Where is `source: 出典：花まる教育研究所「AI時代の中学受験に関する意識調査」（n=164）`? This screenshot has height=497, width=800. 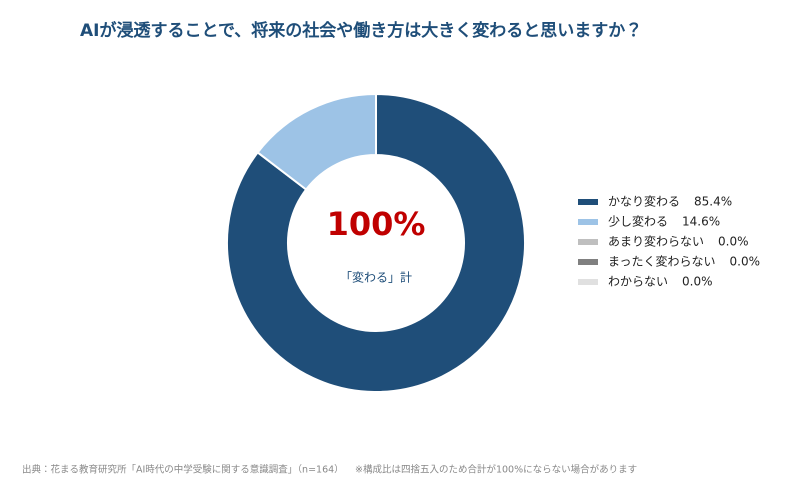 source: 出典：花まる教育研究所「AI時代の中学受験に関する意識調査」（n=164） is located at coordinates (183, 470).